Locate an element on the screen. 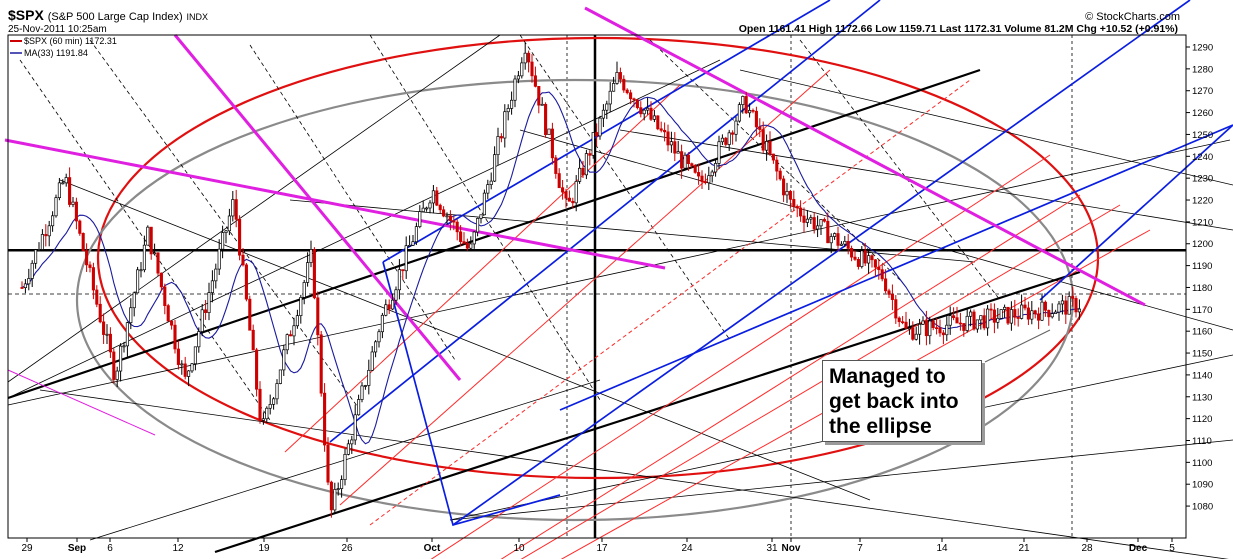 The width and height of the screenshot is (1233, 559). y-tick-label: 1130 is located at coordinates (1202, 397).